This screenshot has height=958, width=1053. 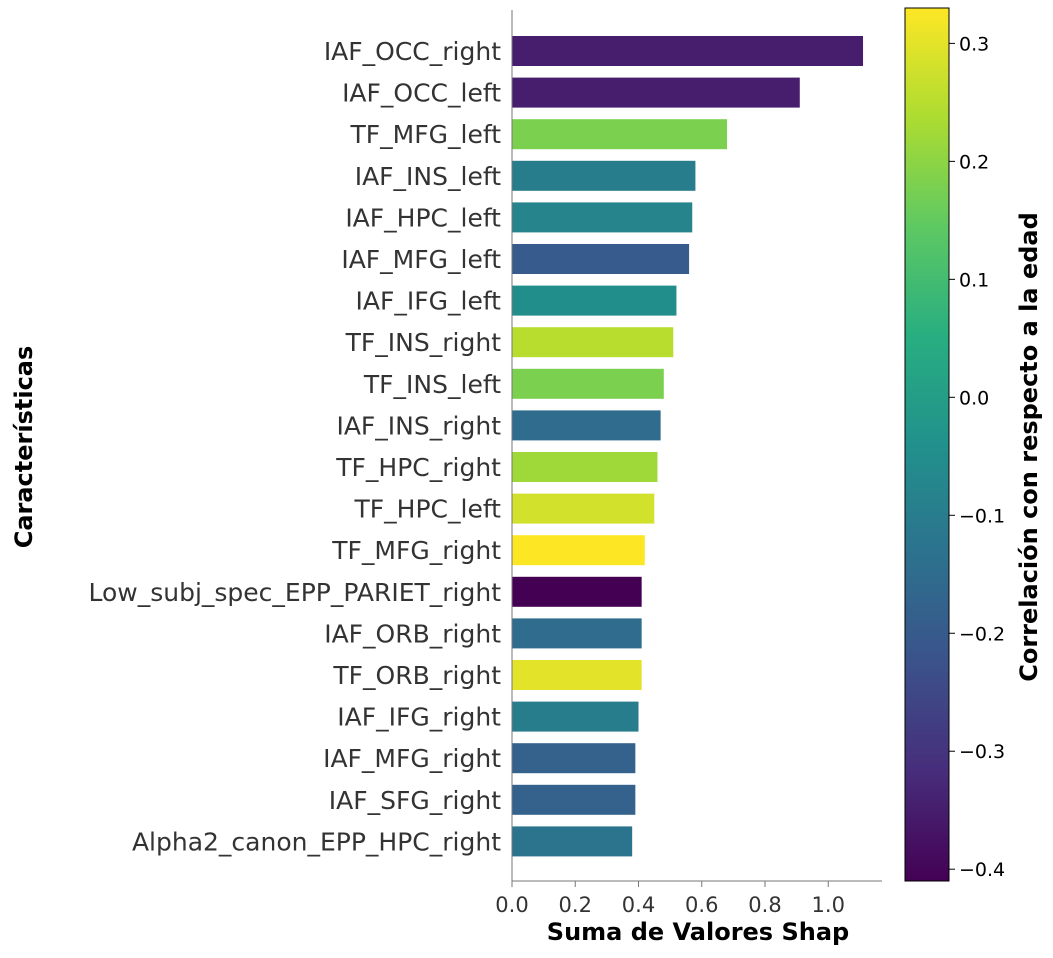 I want to click on colorbar-tick-label: 0.2, so click(x=974, y=162).